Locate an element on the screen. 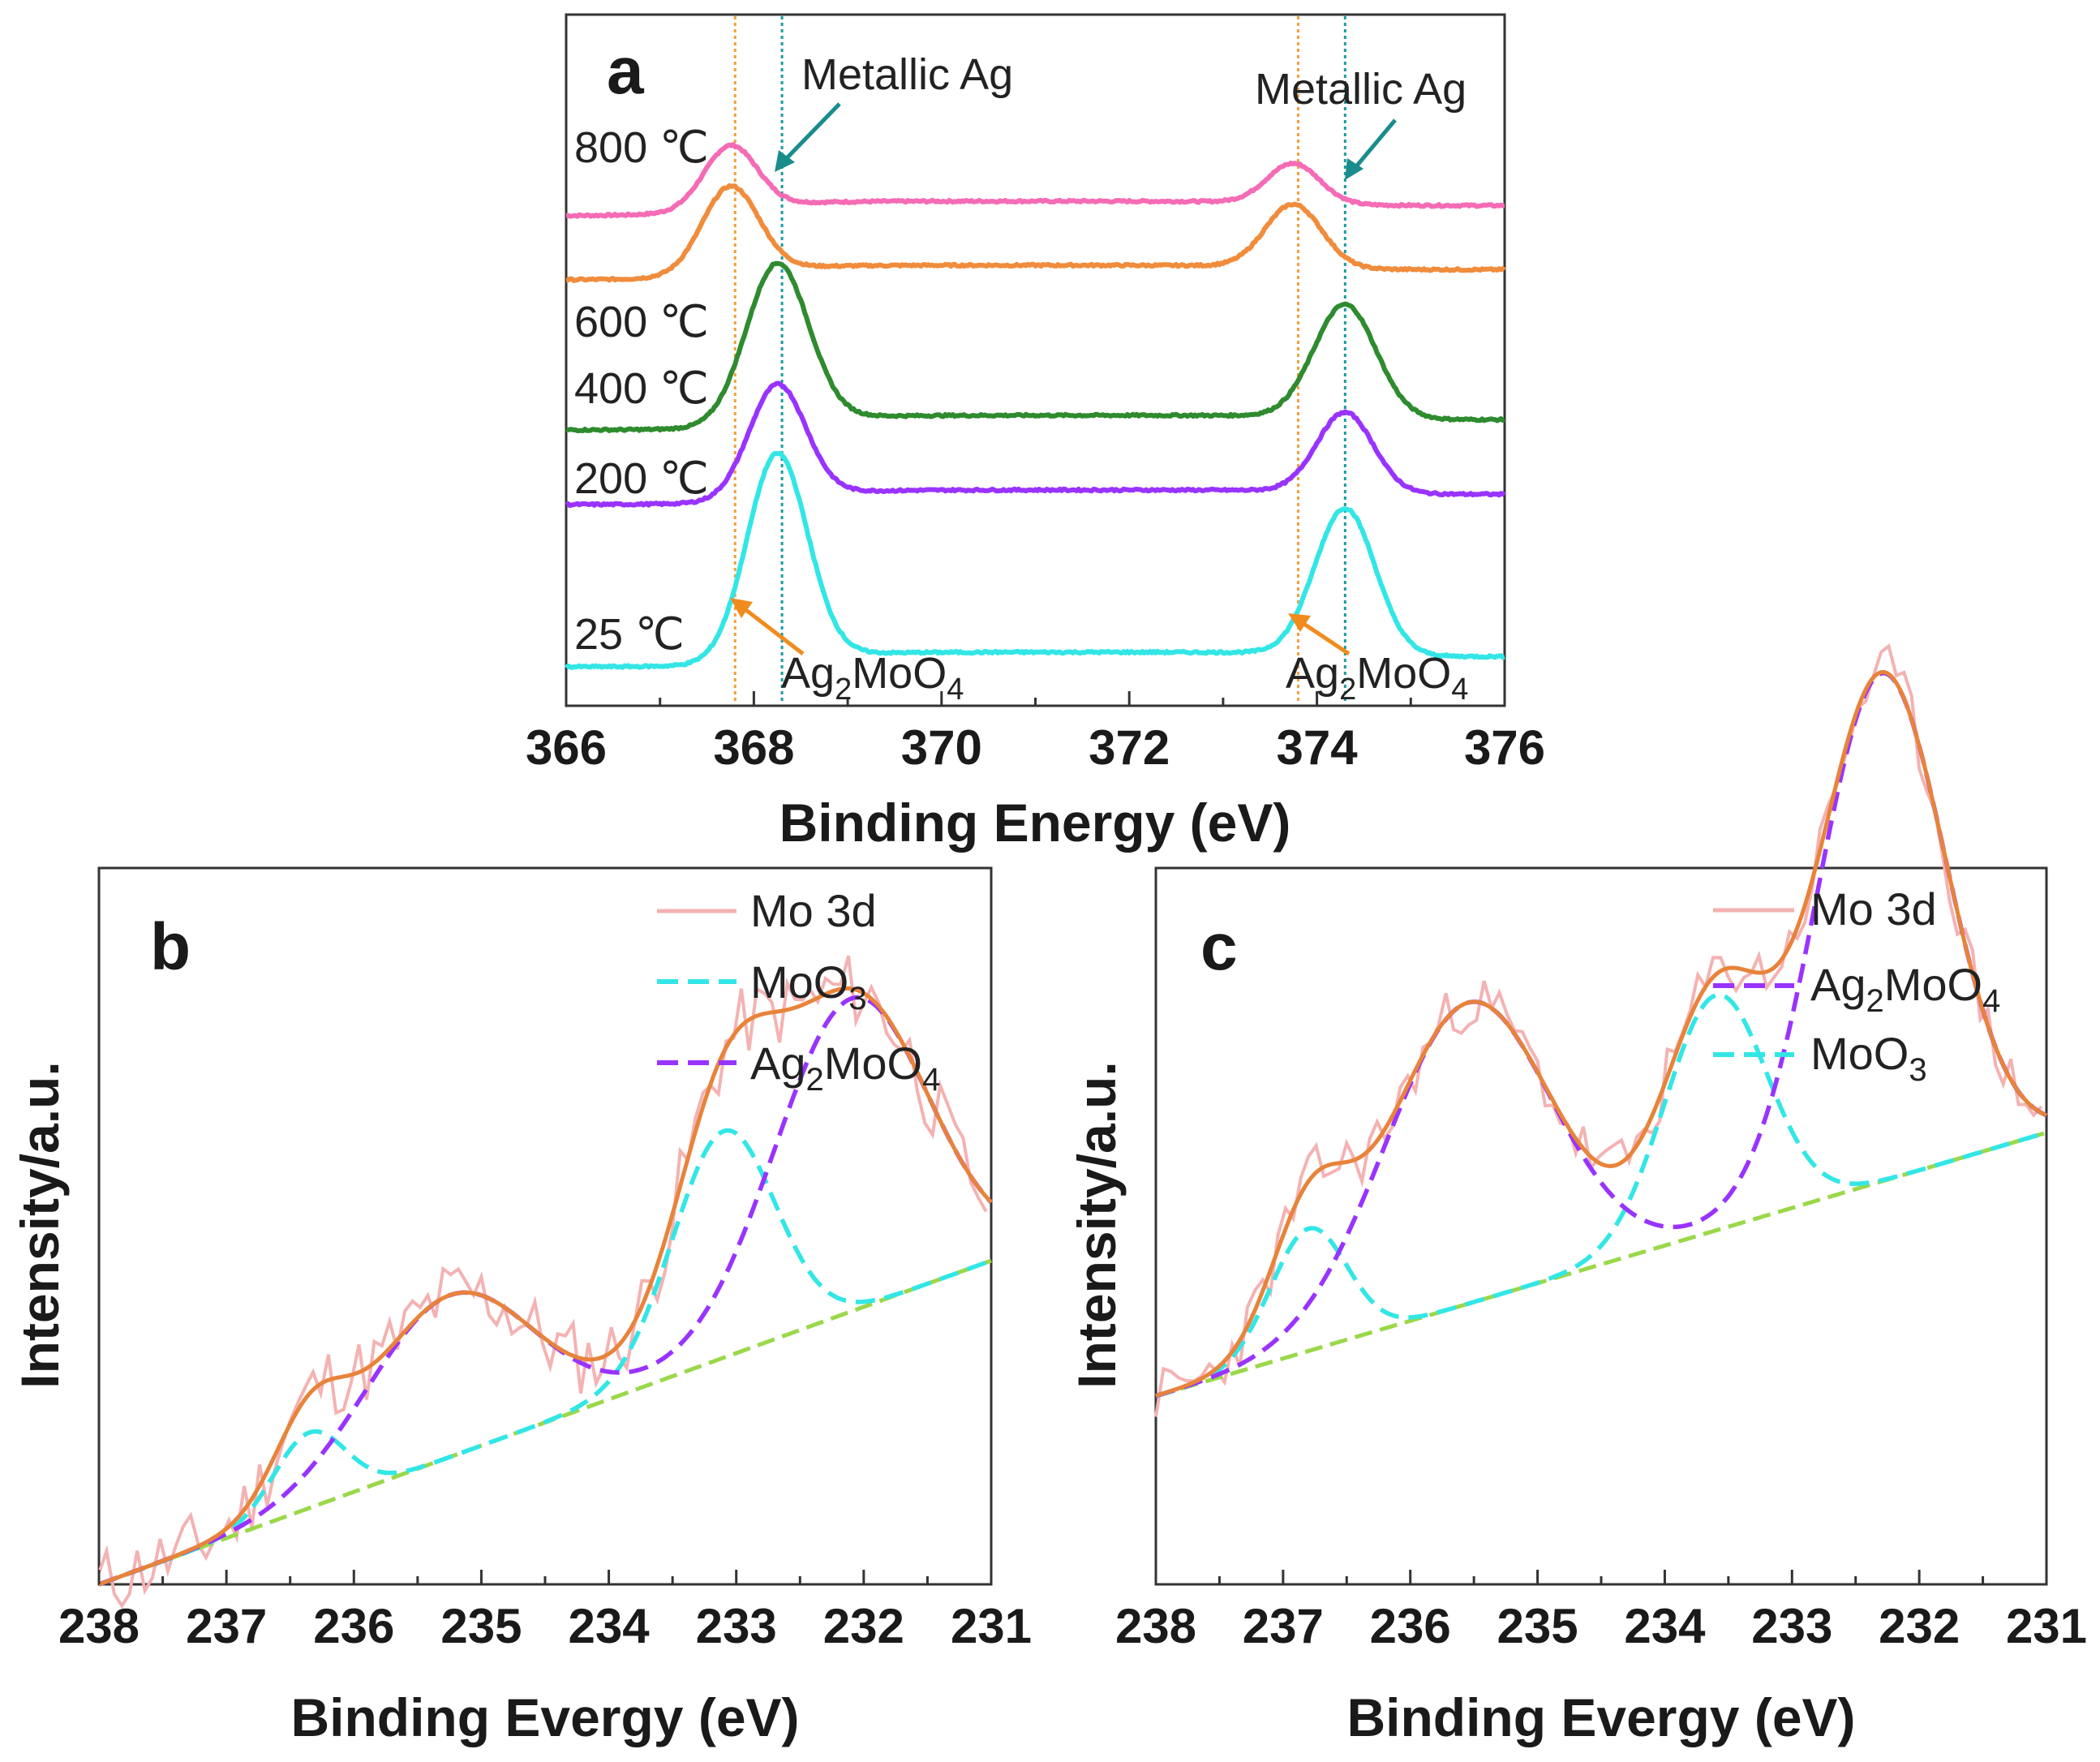 The height and width of the screenshot is (1762, 2100). arrow-metallic-left is located at coordinates (808, 137).